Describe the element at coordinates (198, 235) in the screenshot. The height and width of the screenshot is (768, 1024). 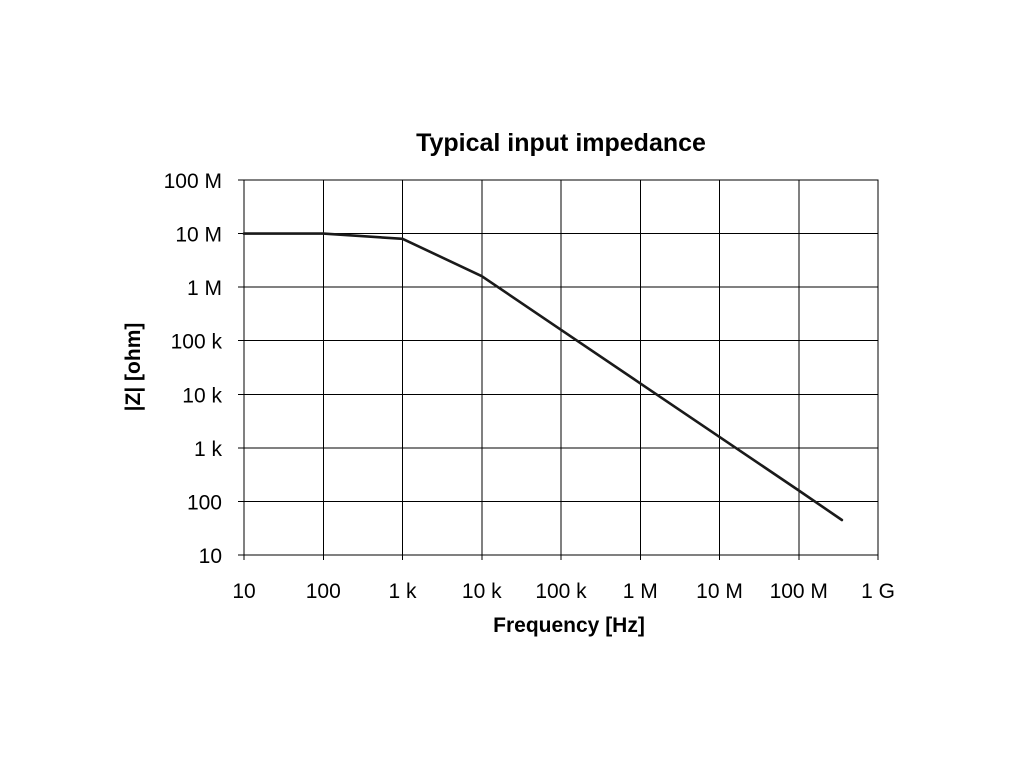
I see `y-tick-label: 10 M` at that location.